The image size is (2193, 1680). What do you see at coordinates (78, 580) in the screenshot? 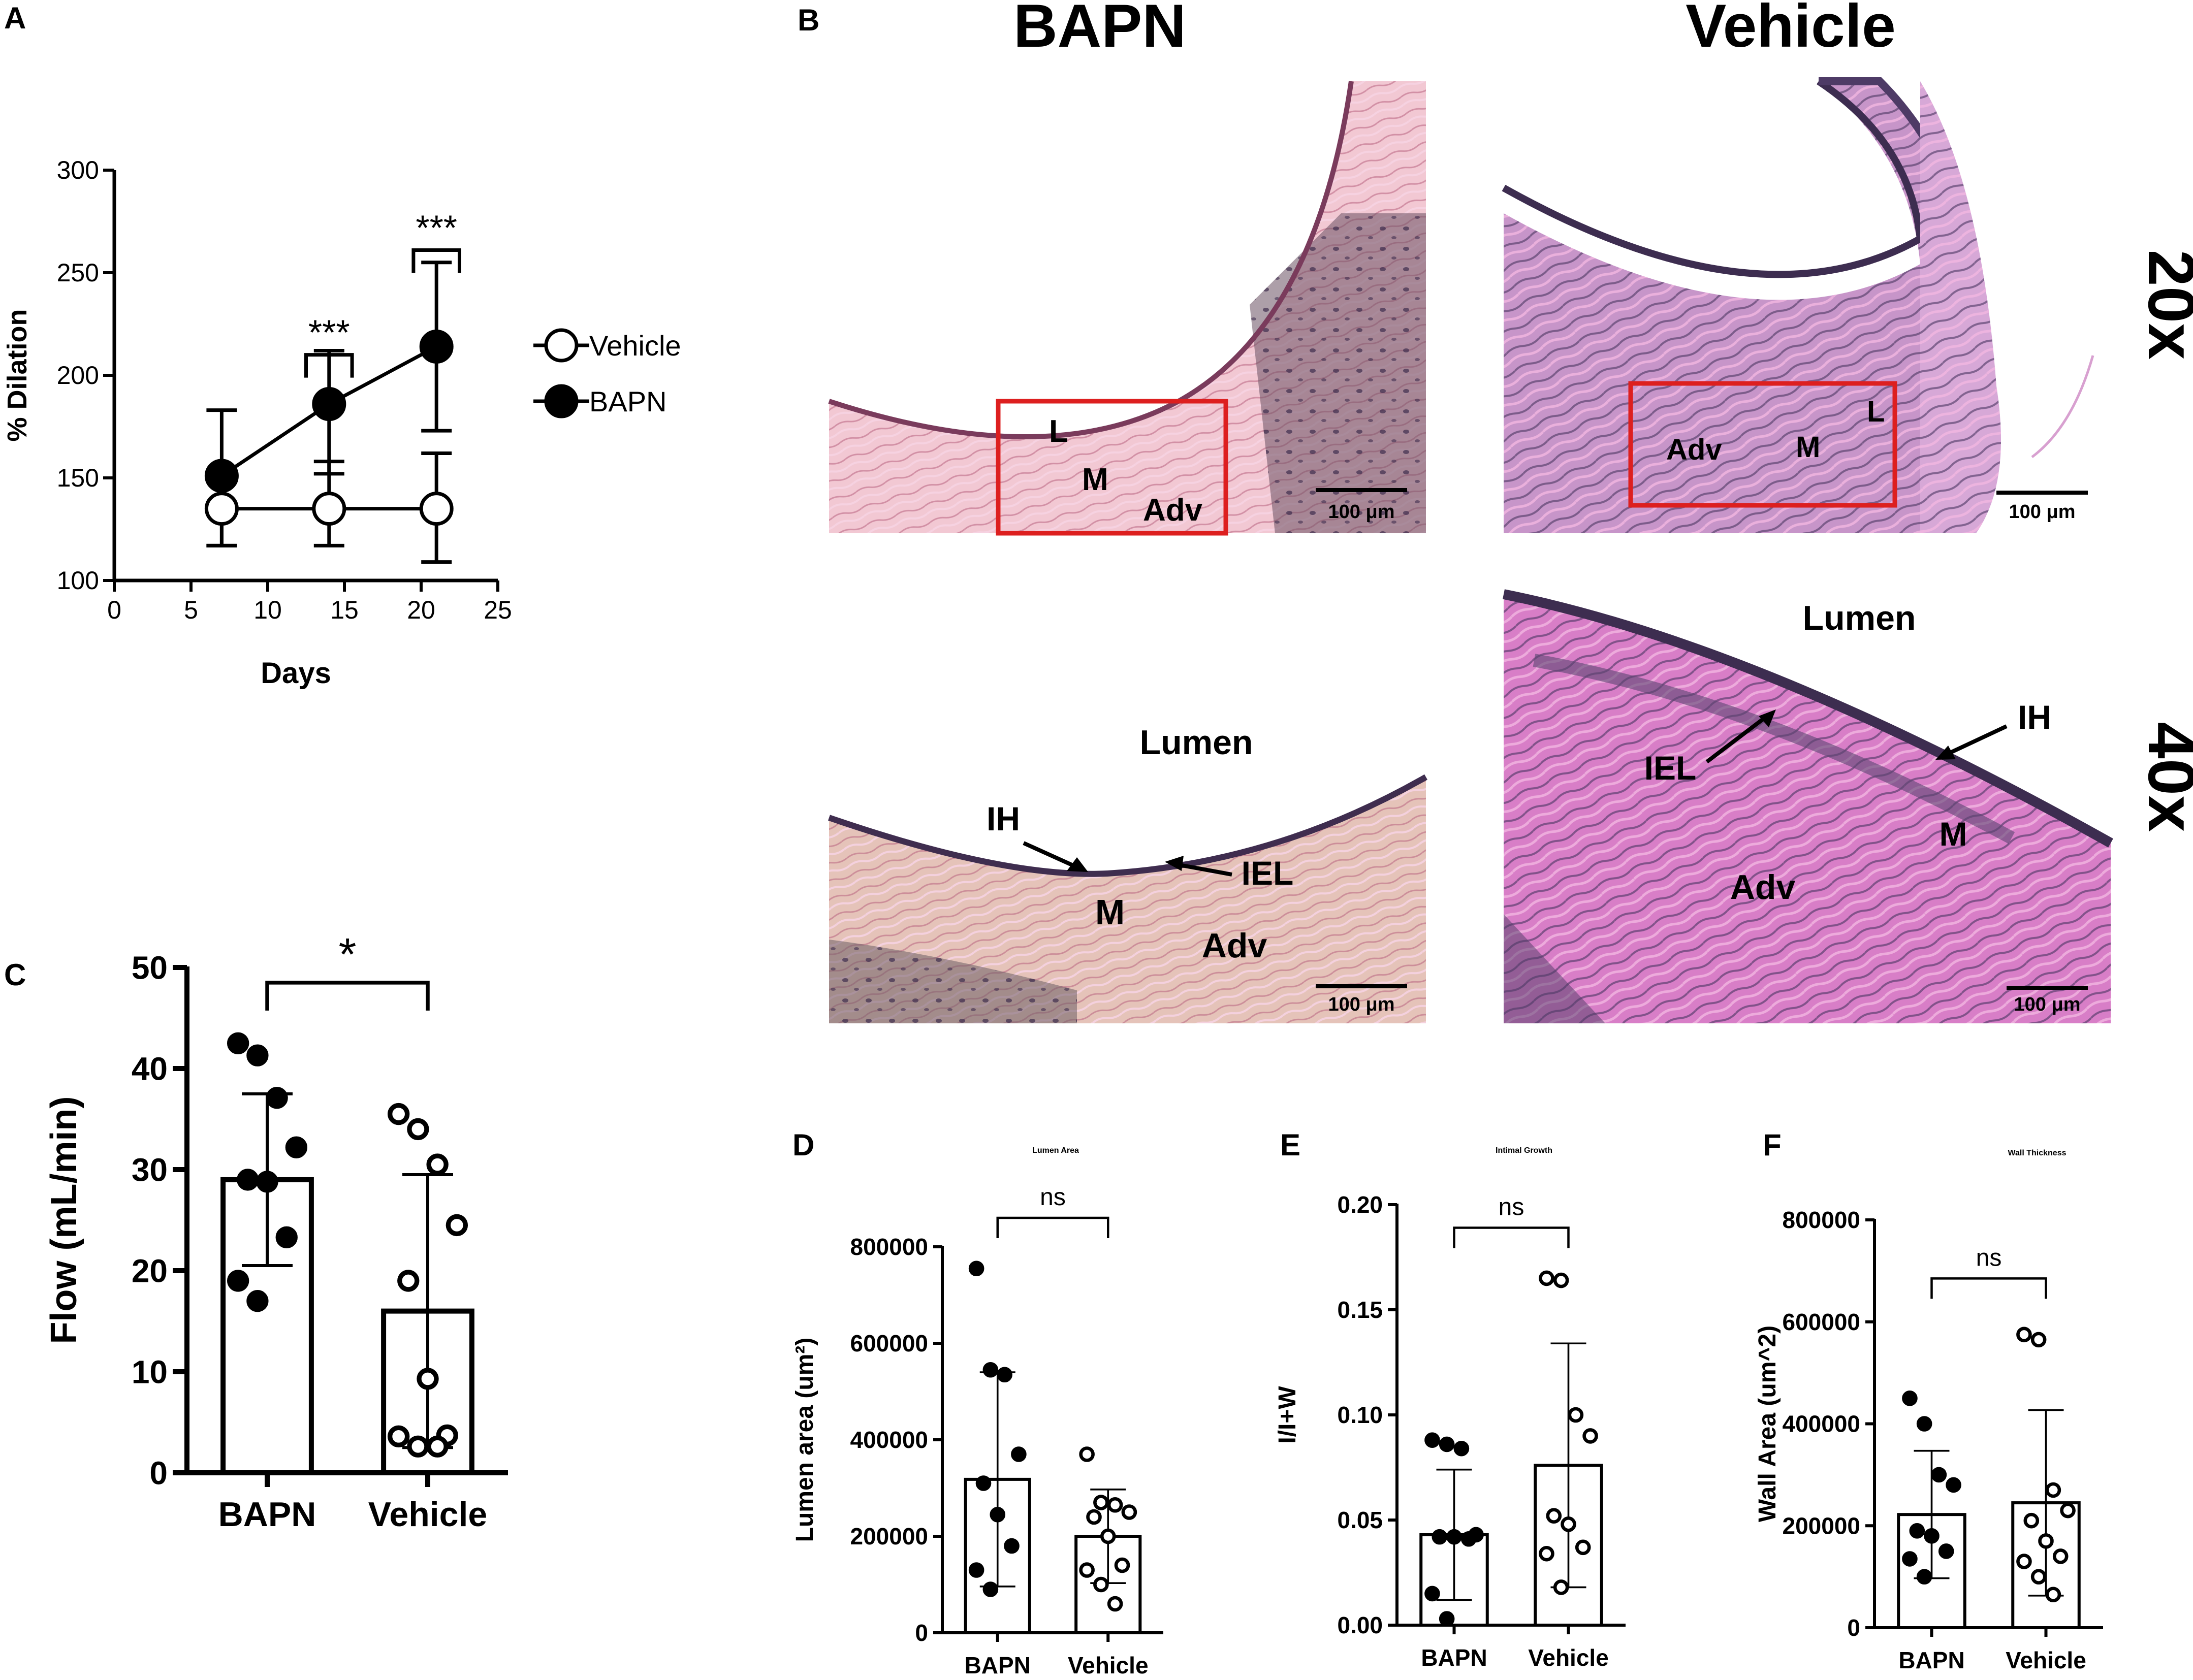
I see `y-tick-label: 100` at bounding box center [78, 580].